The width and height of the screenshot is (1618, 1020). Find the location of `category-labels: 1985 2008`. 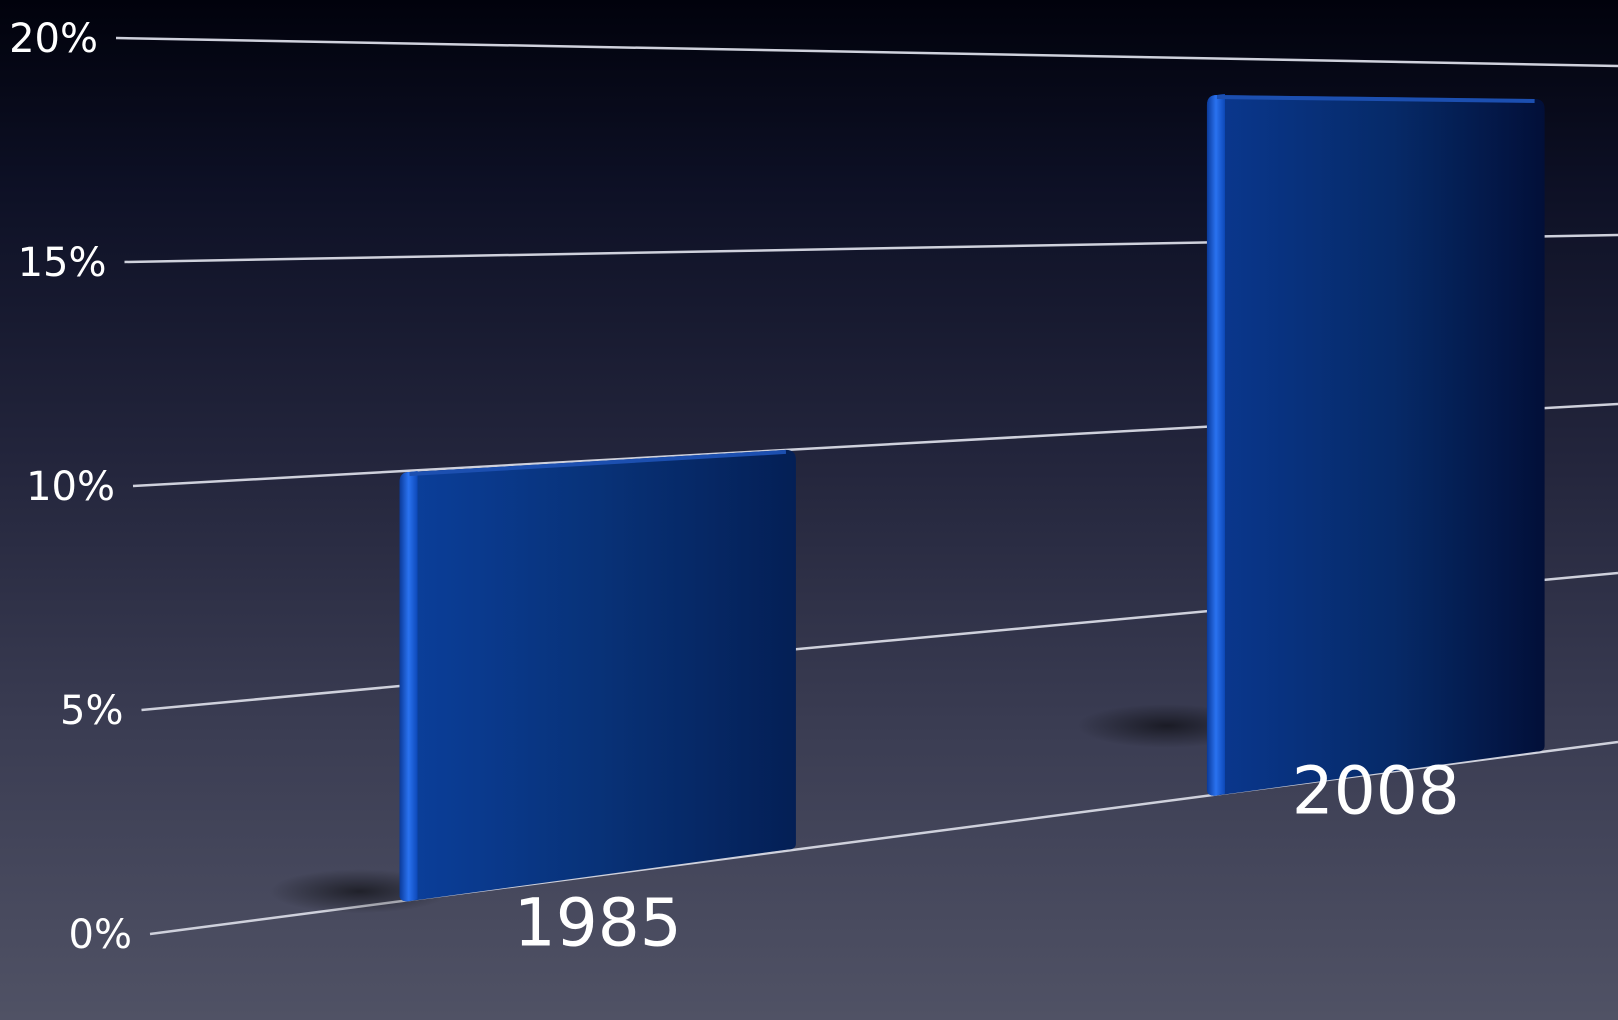

category-labels: 1985 2008 is located at coordinates (987, 857).